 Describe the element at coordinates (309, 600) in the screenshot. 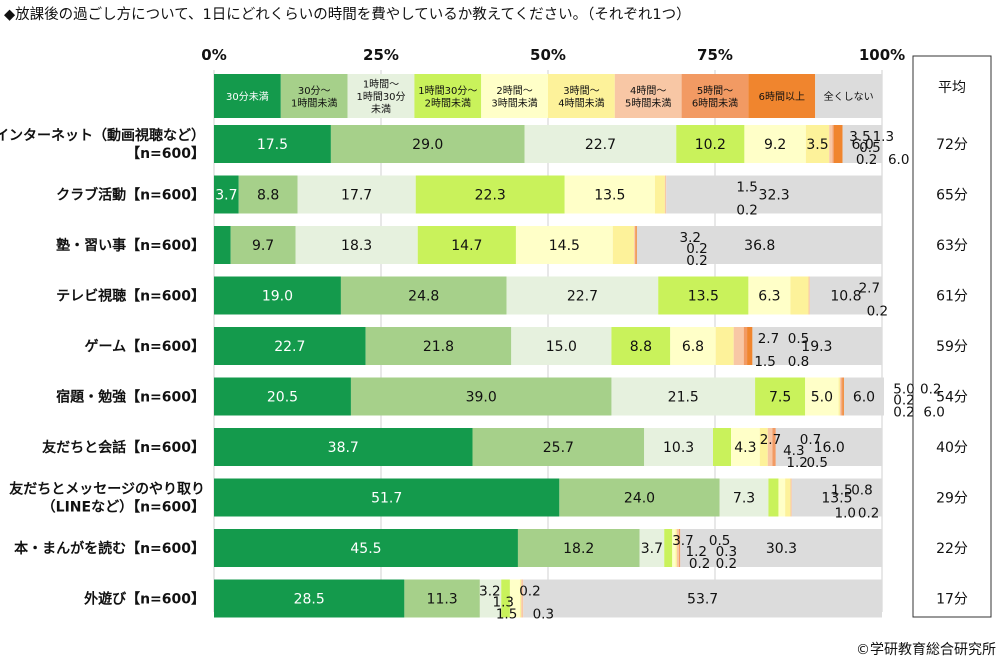

I see `data-label: 28.5` at that location.